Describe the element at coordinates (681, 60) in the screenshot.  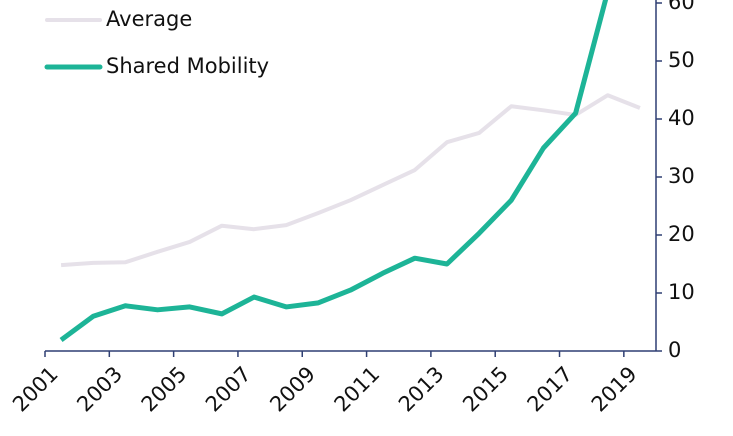
I see `y-tick-label: 50` at that location.